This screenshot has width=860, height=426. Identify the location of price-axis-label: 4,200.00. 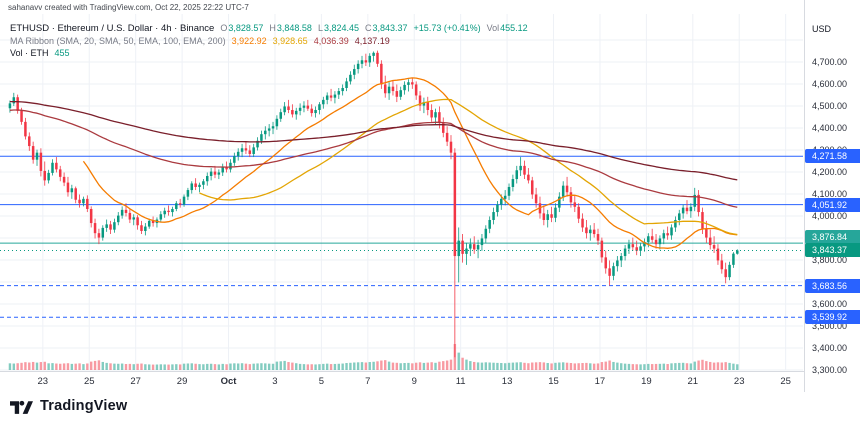
(830, 171).